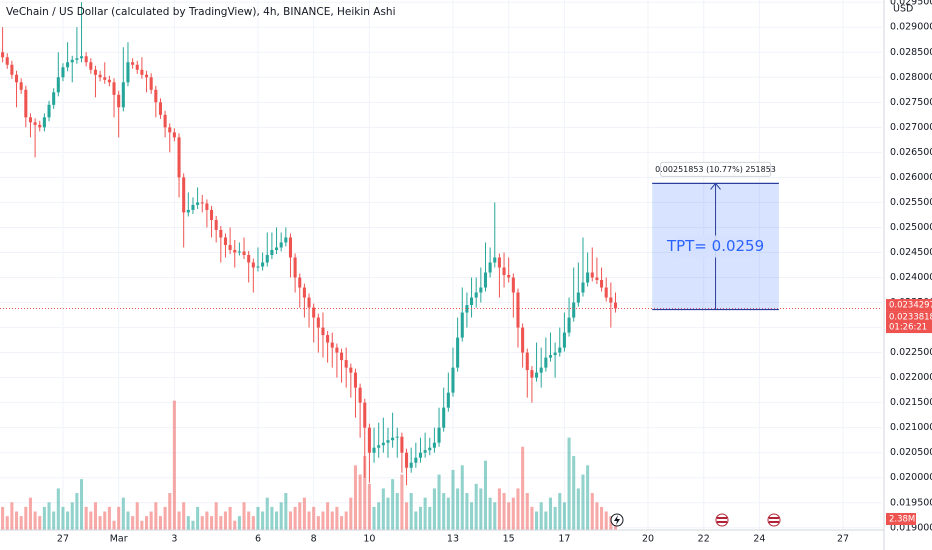 This screenshot has width=932, height=550. I want to click on event-icon-bolt, so click(617, 520).